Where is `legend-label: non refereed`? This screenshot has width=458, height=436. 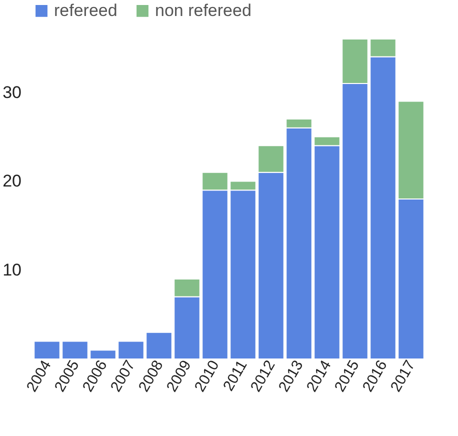 legend-label: non refereed is located at coordinates (203, 10).